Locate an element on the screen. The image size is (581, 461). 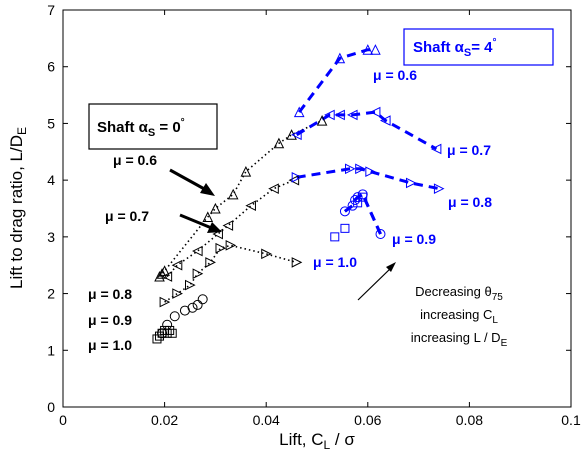
arrow-mu07 is located at coordinates (197, 222).